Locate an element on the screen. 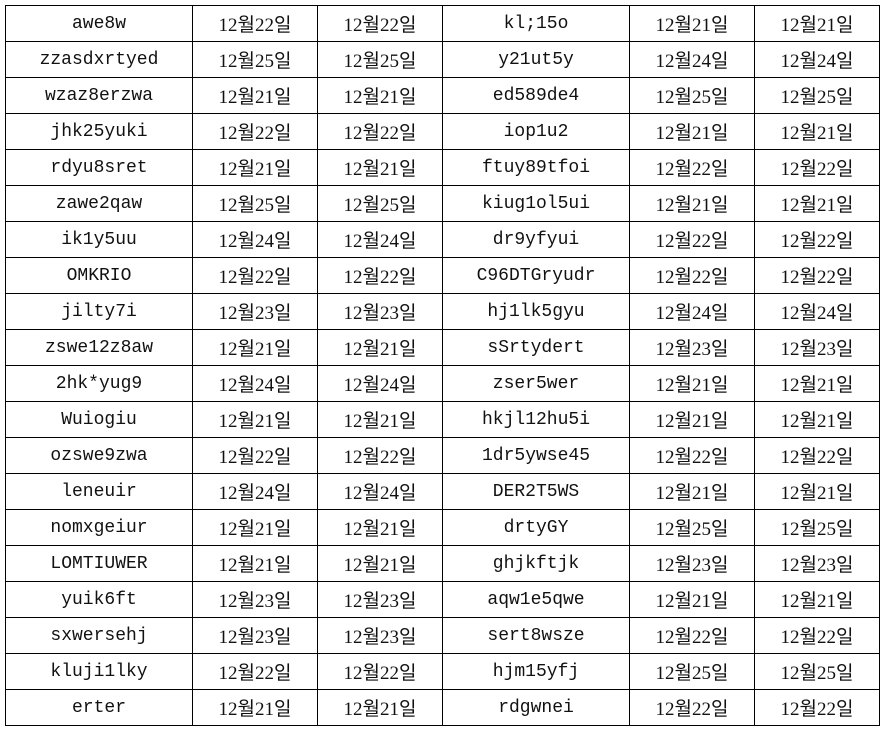 This screenshot has width=888, height=730. id-cell: erter is located at coordinates (99, 707).